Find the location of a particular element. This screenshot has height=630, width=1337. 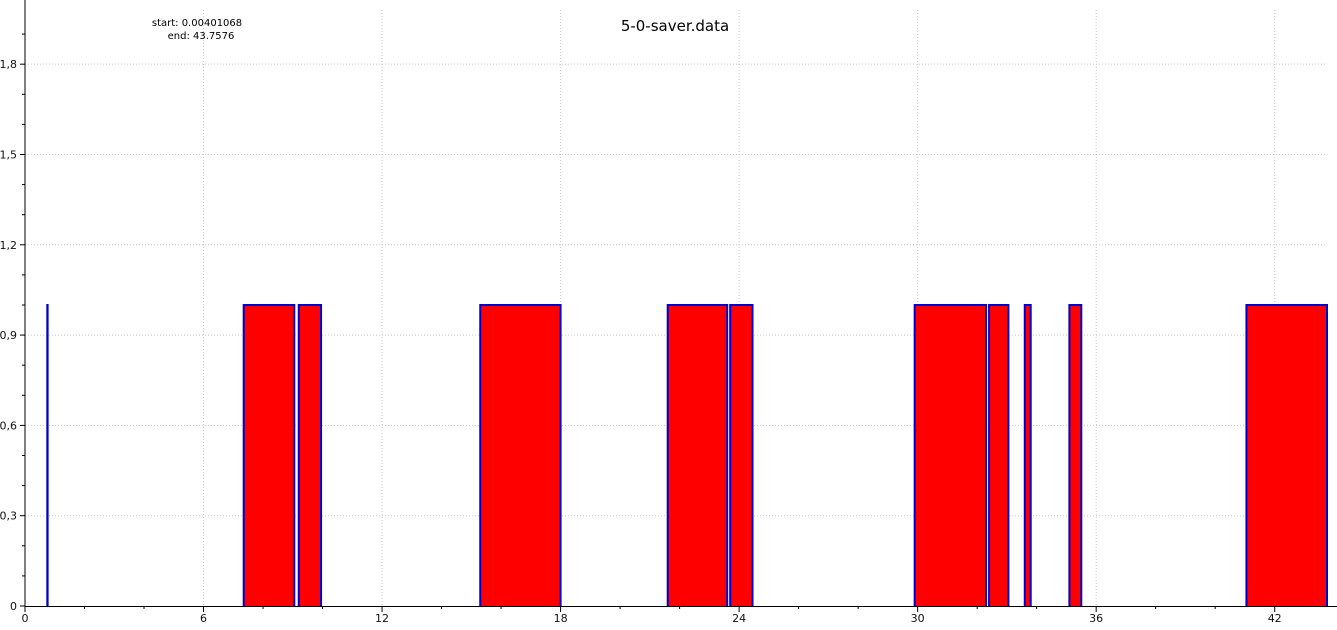

y-tick-label: 0,9 is located at coordinates (8, 335).